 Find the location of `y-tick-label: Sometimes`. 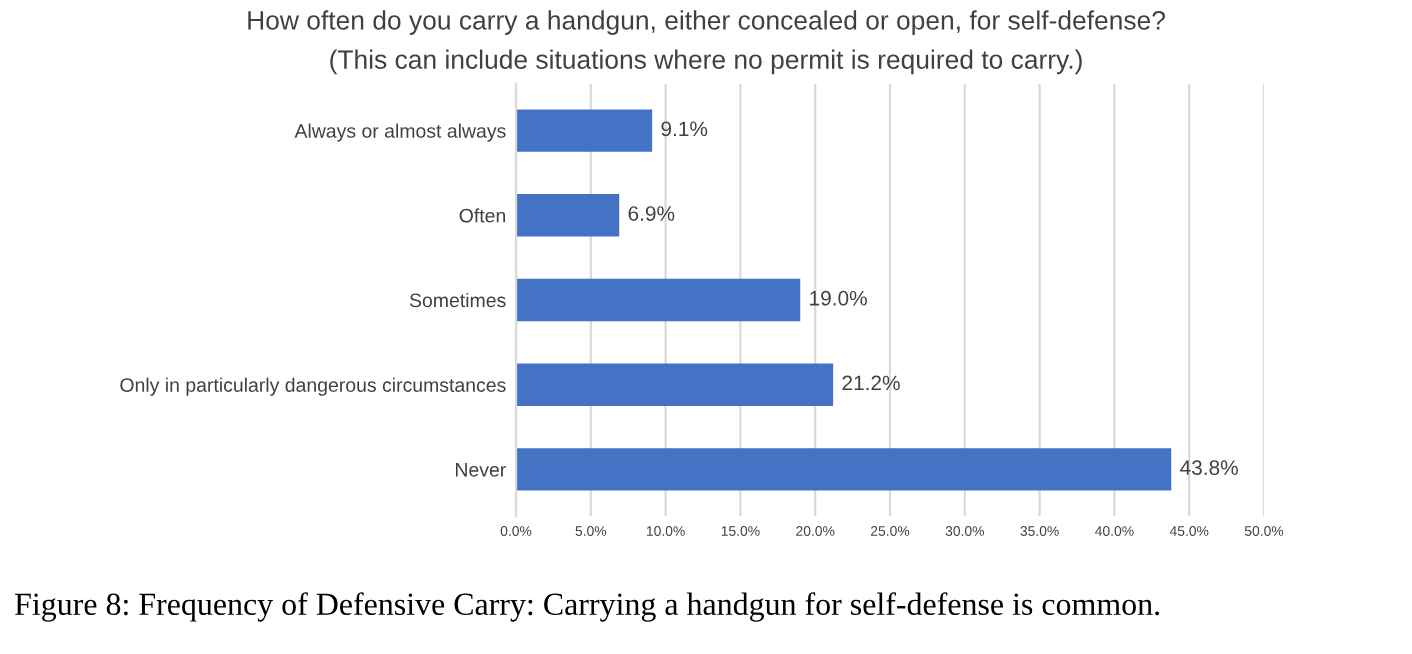

y-tick-label: Sometimes is located at coordinates (457, 300).